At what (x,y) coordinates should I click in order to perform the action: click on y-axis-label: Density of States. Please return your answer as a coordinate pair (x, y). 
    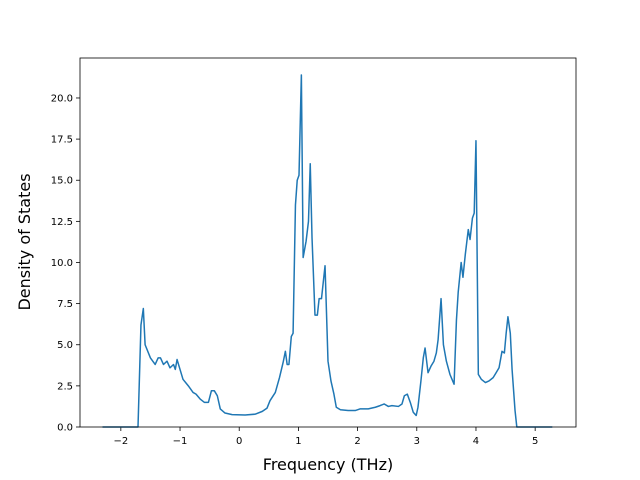
    Looking at the image, I should click on (24, 241).